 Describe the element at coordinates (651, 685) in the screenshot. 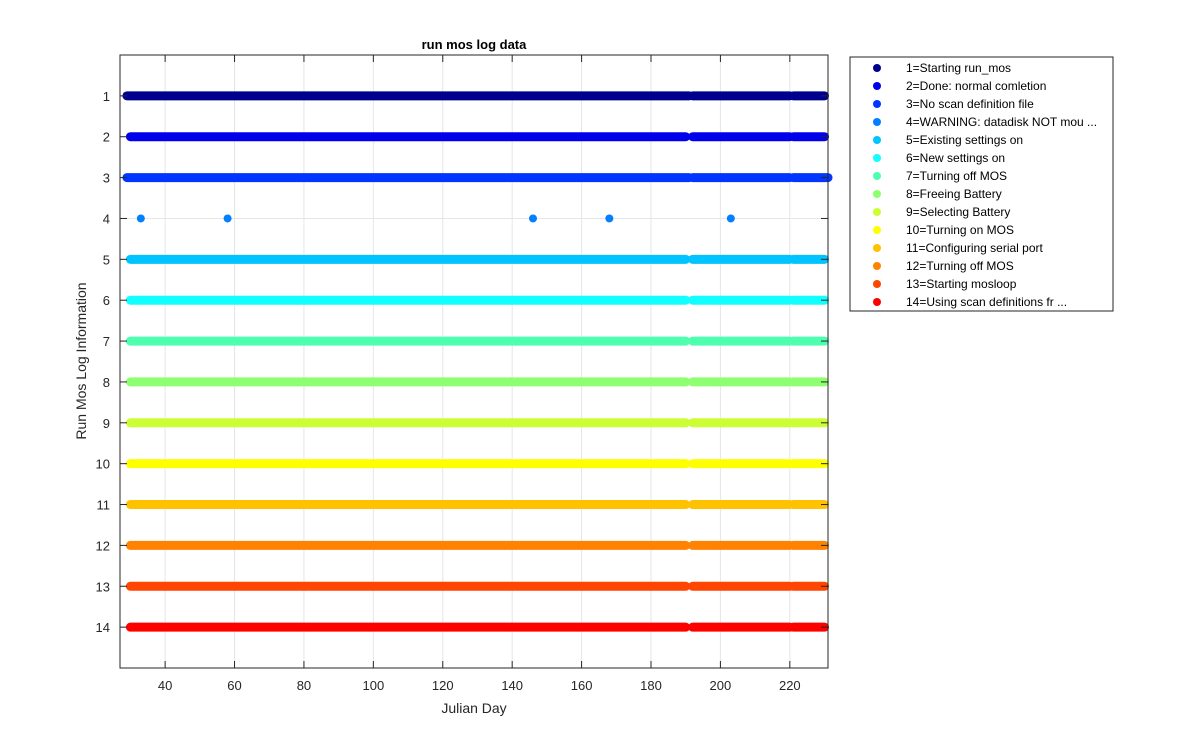

I see `x-tick-label: 180` at that location.